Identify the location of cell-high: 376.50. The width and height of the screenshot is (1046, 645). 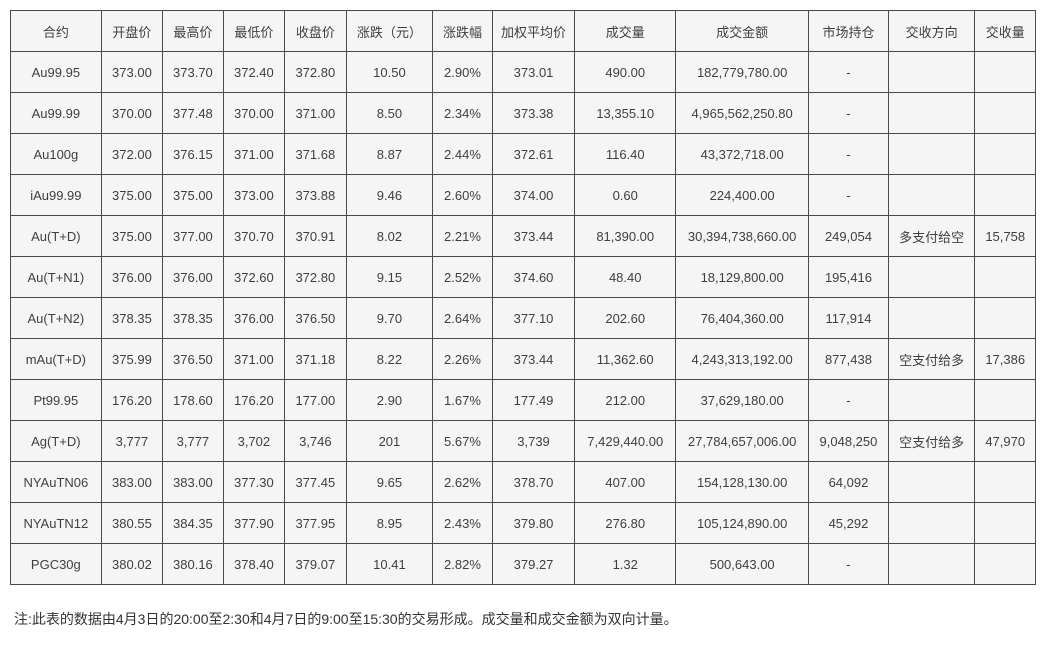
(193, 359).